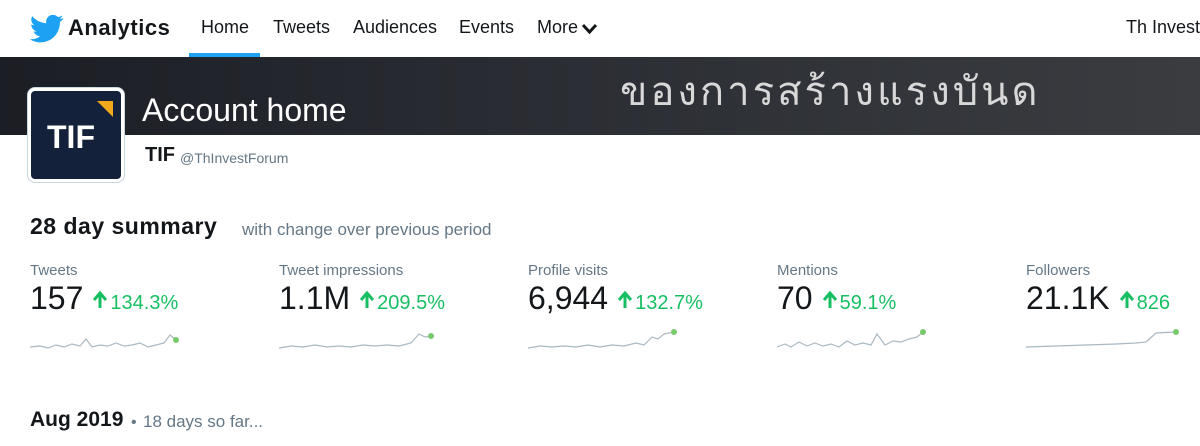 The width and height of the screenshot is (1200, 446). I want to click on nav-active-indicator, so click(224, 55).